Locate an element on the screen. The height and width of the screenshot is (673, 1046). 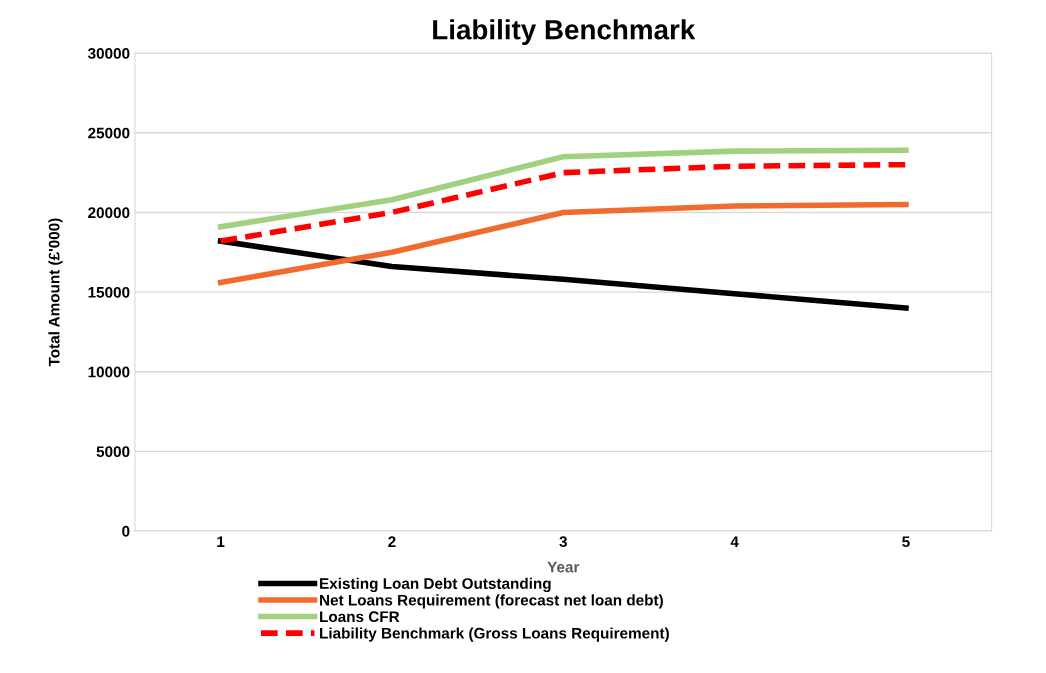
y-axis-title: Total Amount (£'000) is located at coordinates (55, 292).